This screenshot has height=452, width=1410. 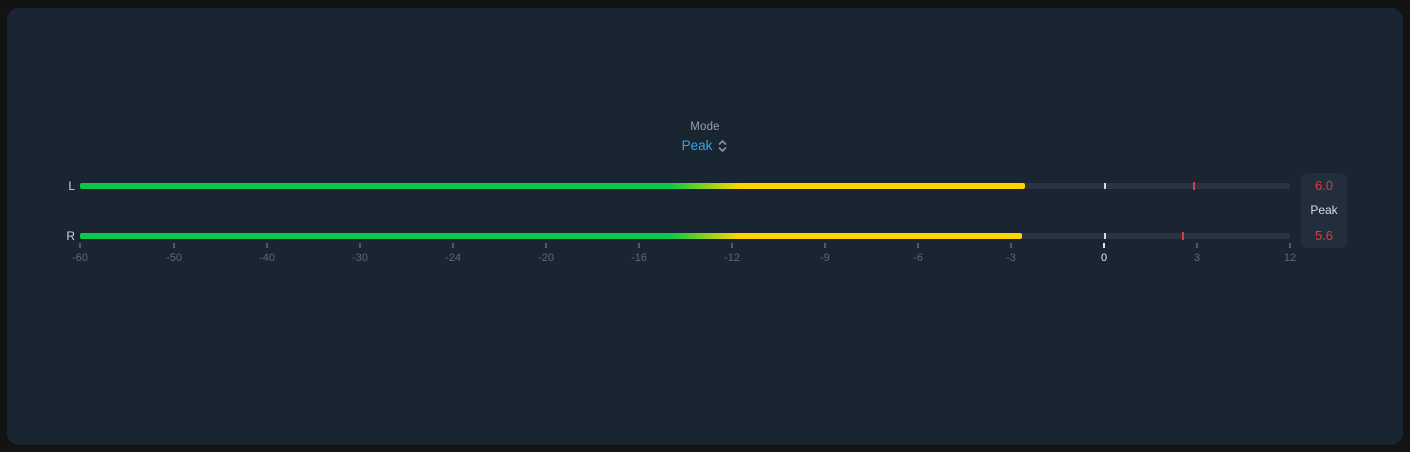 I want to click on db-scale: -60 -50 -40 -30 -24 -20 -16 -12 -9 -6 -3 0 3 12, so click(x=684, y=256).